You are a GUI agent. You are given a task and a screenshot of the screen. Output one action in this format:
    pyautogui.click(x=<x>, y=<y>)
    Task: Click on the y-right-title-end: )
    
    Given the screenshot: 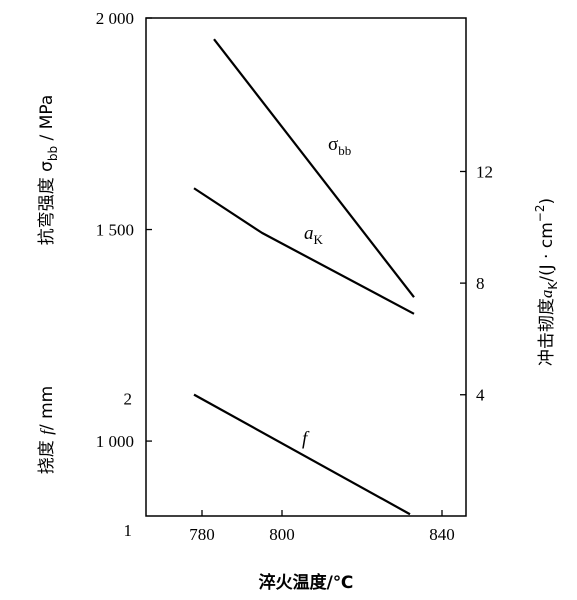 What is the action you would take?
    pyautogui.click(x=547, y=201)
    